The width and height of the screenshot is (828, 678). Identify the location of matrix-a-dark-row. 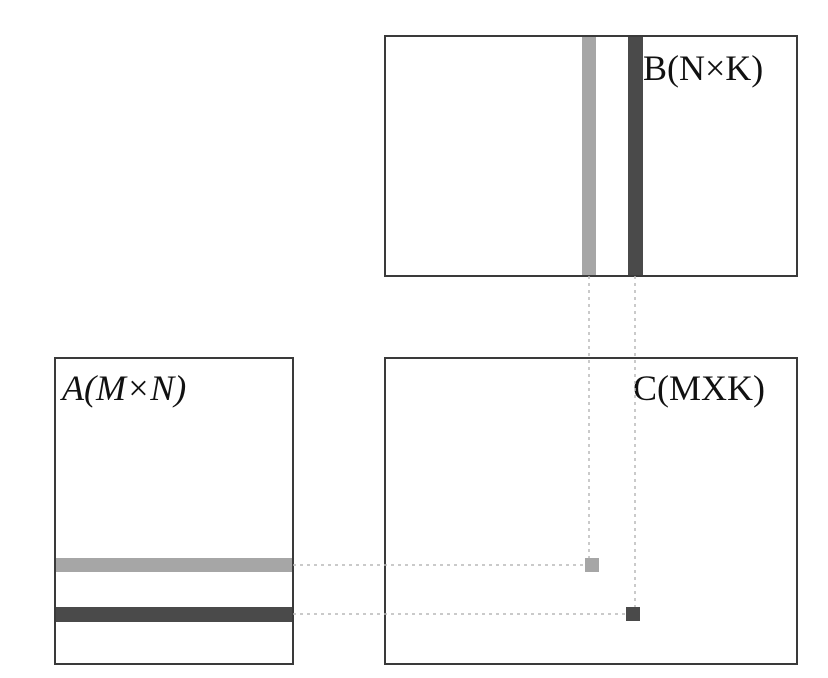
(174, 614).